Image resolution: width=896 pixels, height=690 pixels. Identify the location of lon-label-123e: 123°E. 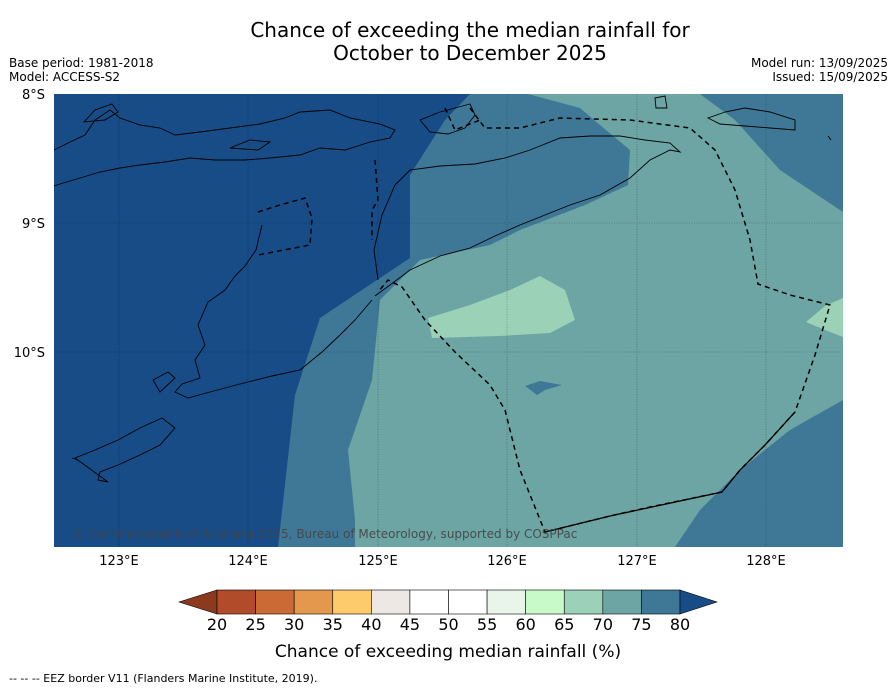
(119, 561).